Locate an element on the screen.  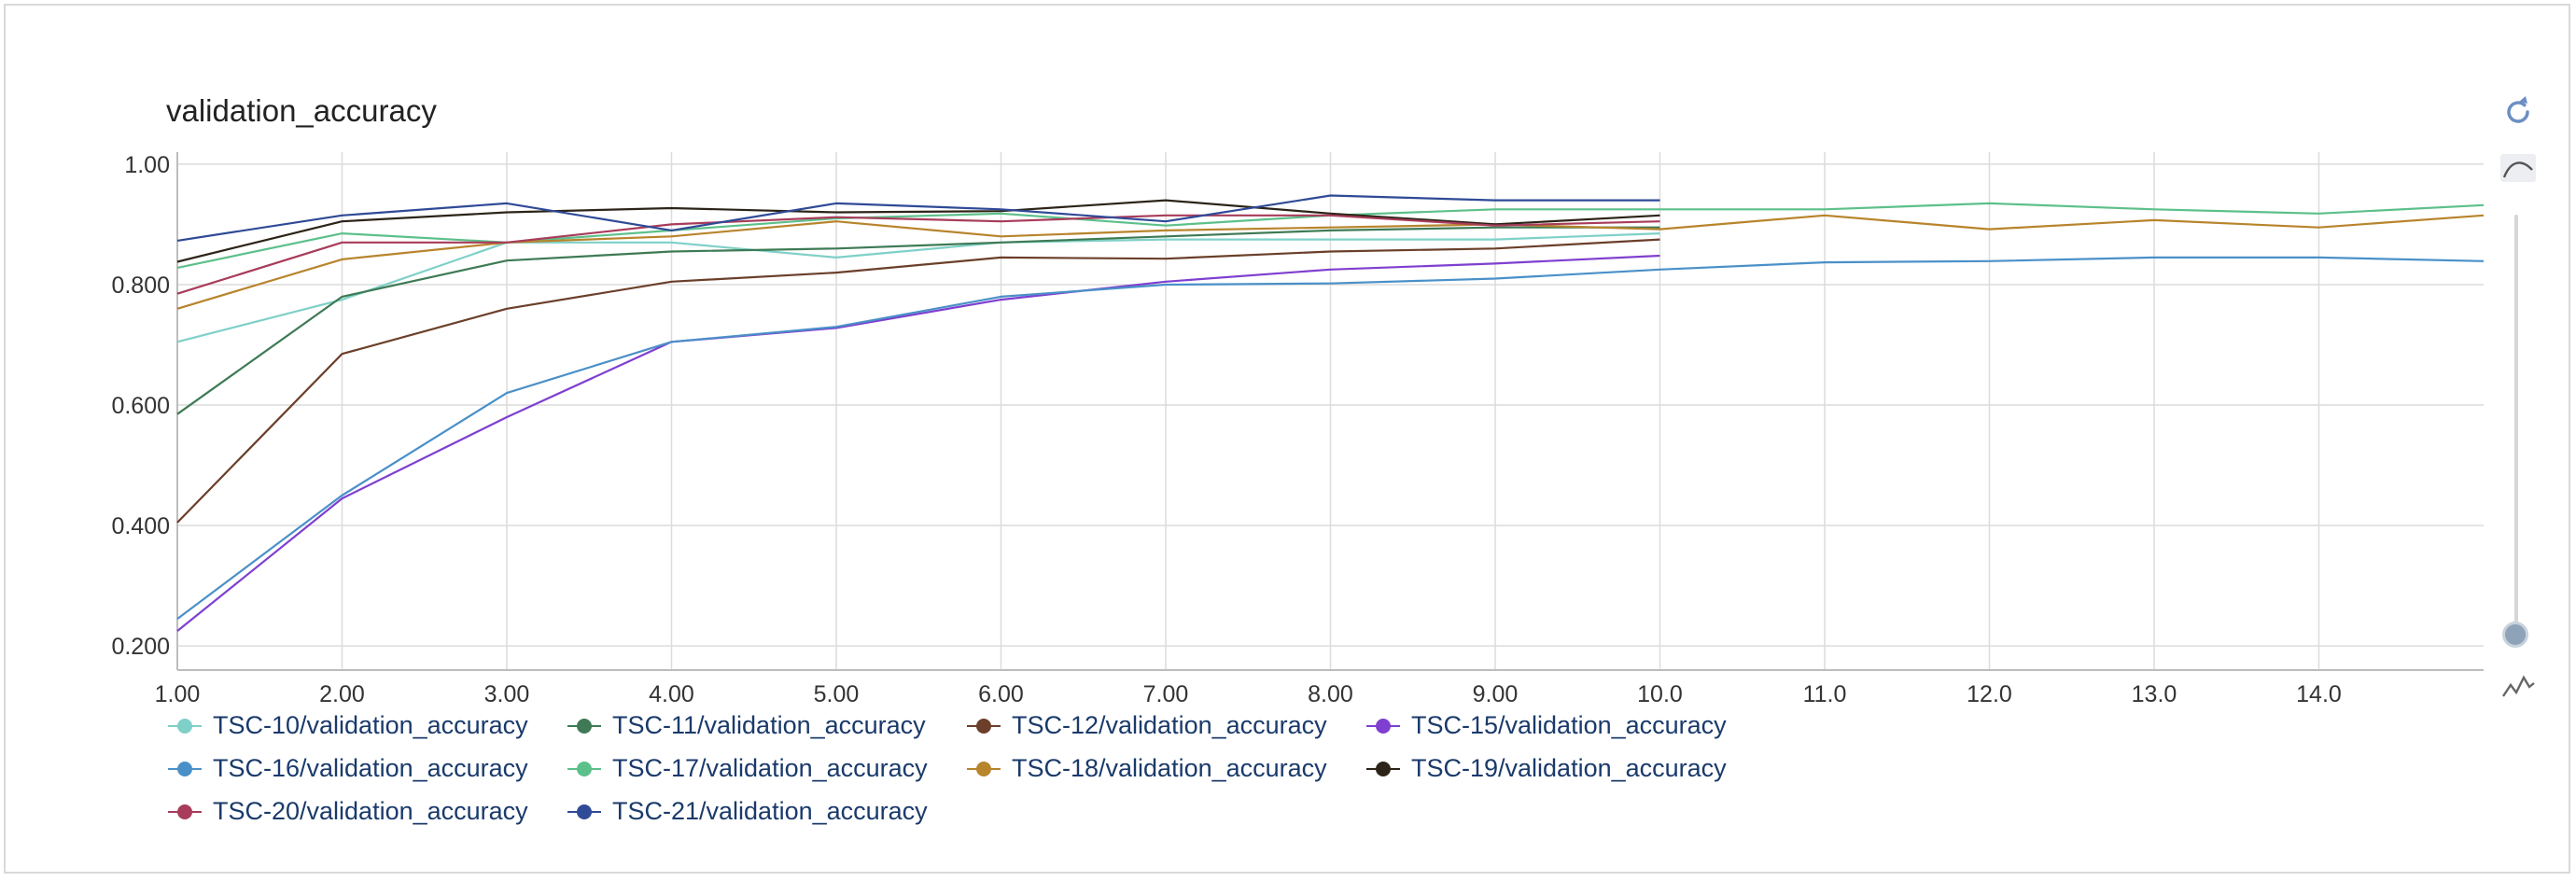
legend-label: TSC-16/validation_accuracy is located at coordinates (370, 768).